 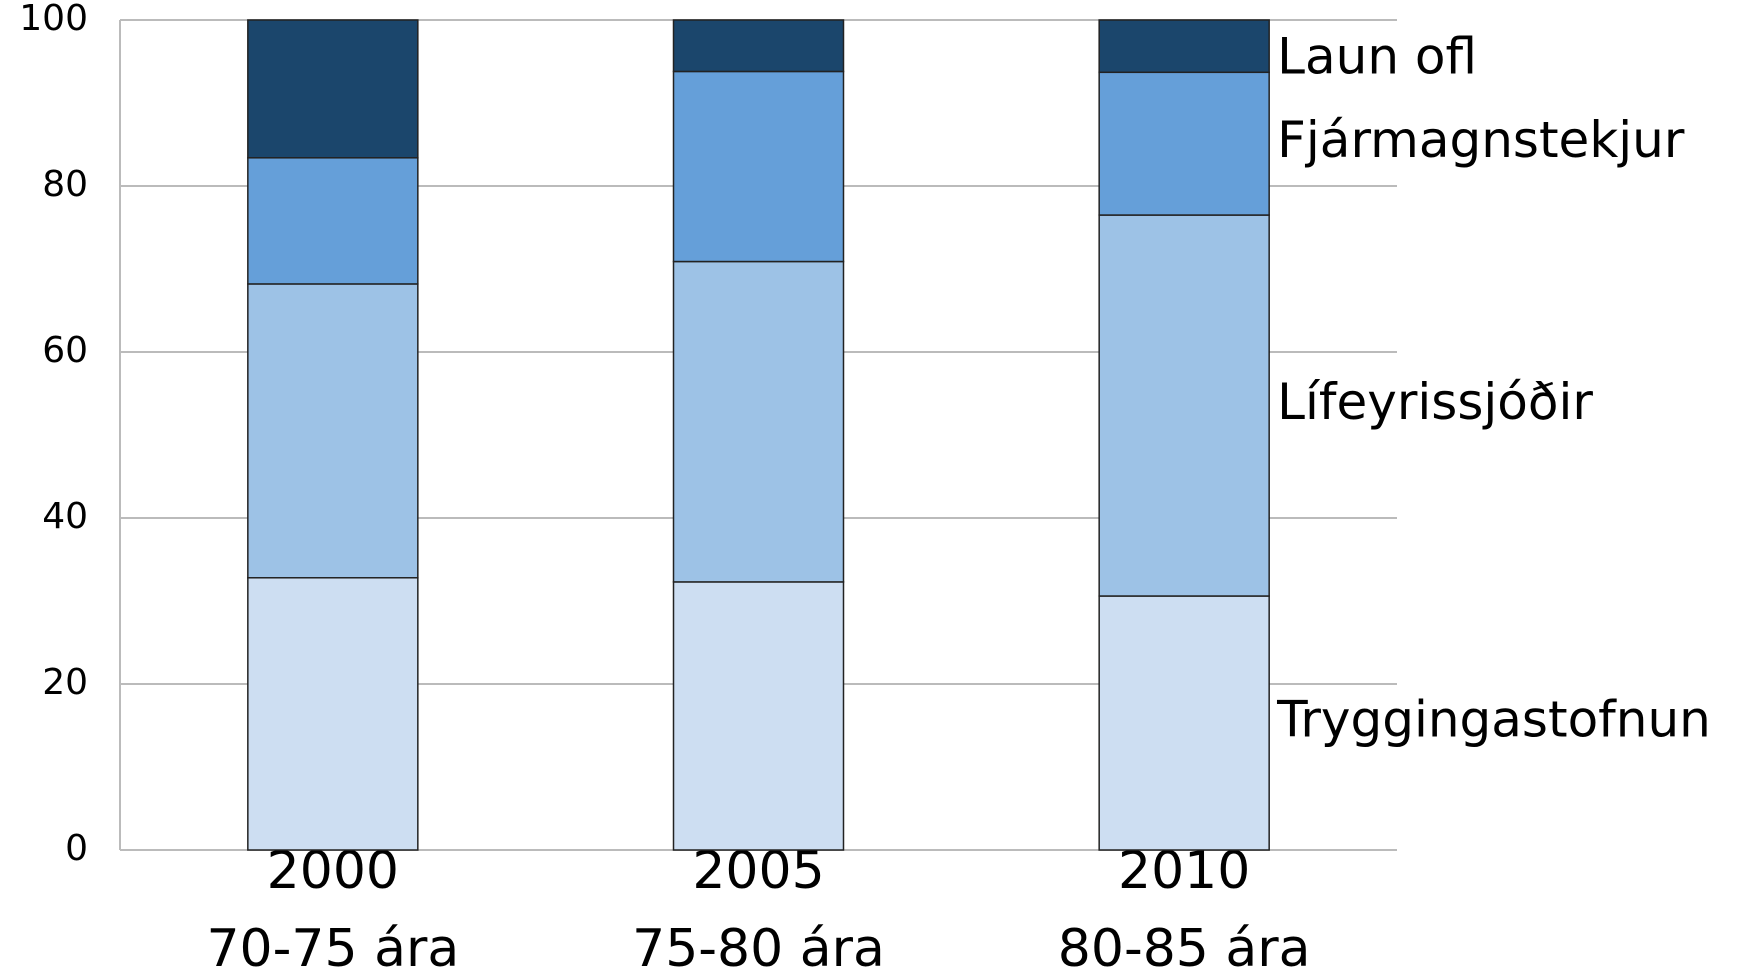 What do you see at coordinates (65, 184) in the screenshot?
I see `y-tick-label: 80` at bounding box center [65, 184].